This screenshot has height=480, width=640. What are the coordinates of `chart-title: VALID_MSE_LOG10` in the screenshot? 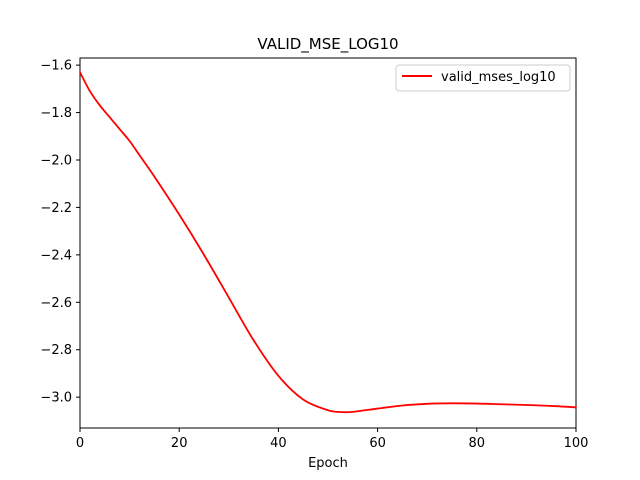 It's located at (327, 44).